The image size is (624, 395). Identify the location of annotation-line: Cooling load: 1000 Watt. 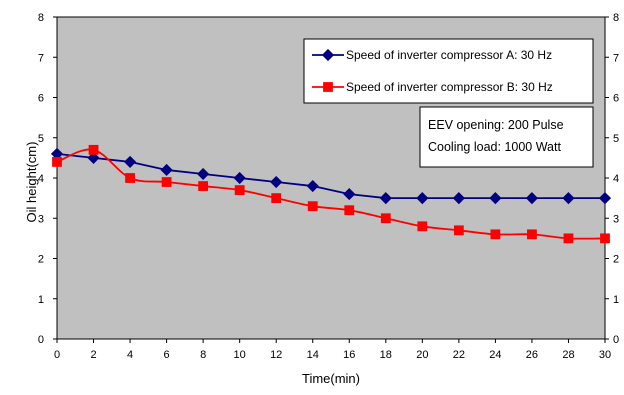
(494, 147).